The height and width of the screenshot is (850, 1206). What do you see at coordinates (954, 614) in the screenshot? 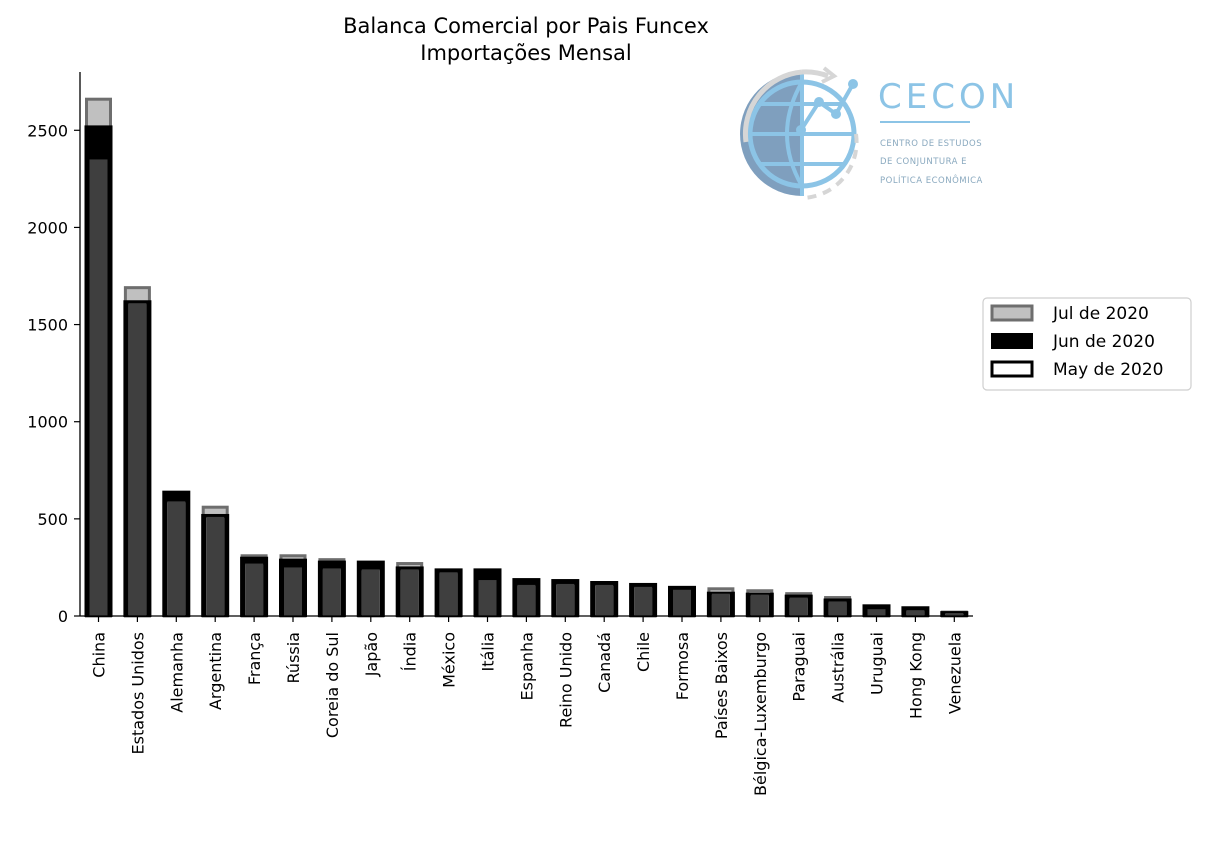
I see `bar-overlap-venezuela` at bounding box center [954, 614].